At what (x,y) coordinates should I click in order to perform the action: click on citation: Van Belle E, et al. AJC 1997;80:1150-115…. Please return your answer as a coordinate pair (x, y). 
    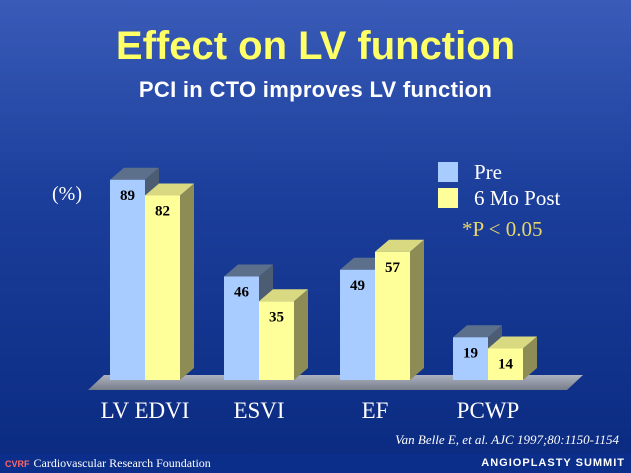
    Looking at the image, I should click on (507, 439).